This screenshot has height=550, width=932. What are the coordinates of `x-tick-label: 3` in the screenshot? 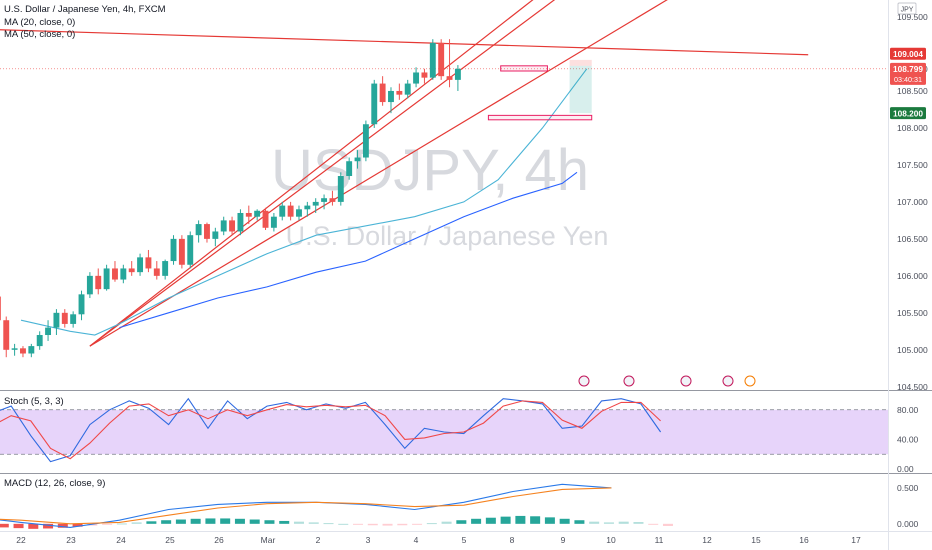 It's located at (368, 540).